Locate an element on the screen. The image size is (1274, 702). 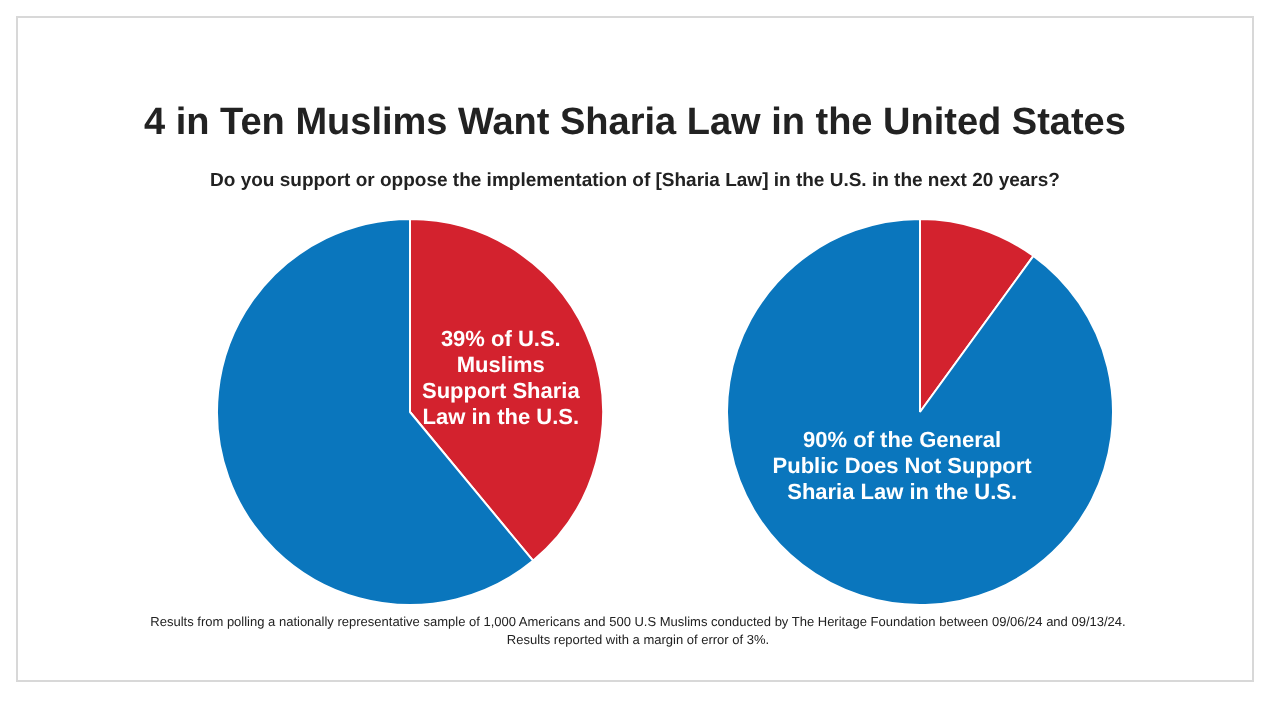
data-label: 90% of the General Public Does Not Support Sharia Law in the U.S. is located at coordinates (902, 467).